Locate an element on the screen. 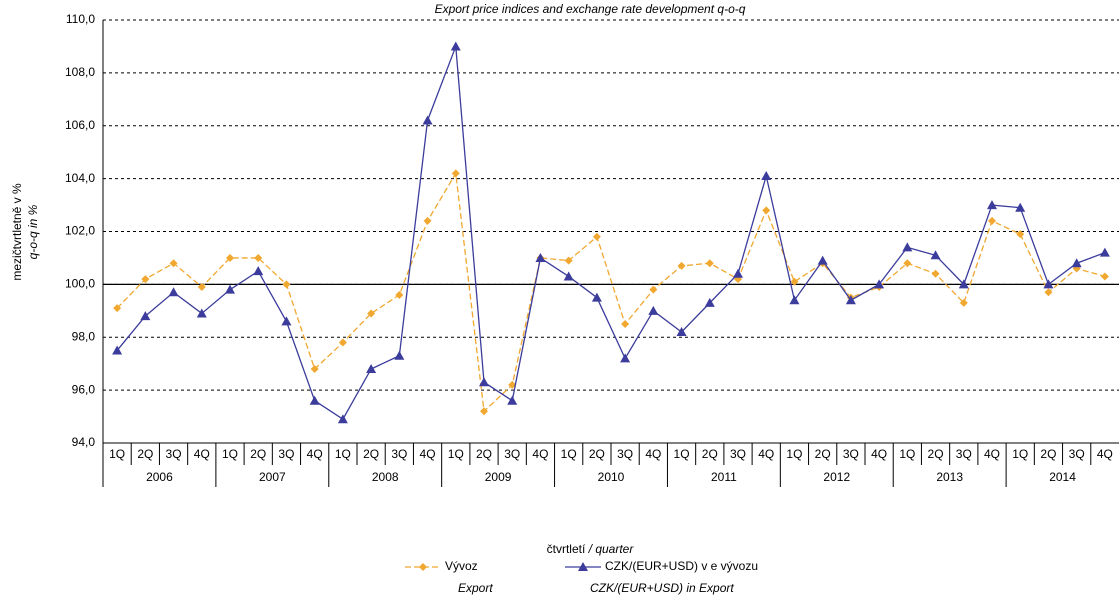 Image resolution: width=1119 pixels, height=596 pixels. year-label: 2008 is located at coordinates (385, 477).